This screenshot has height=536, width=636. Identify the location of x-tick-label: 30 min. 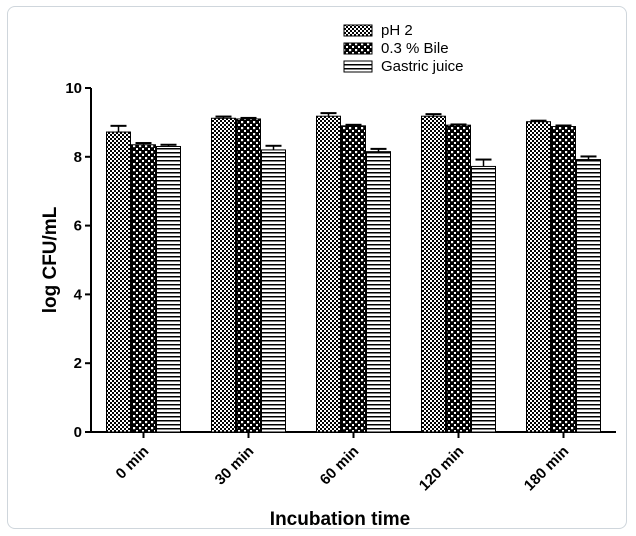
(235, 466).